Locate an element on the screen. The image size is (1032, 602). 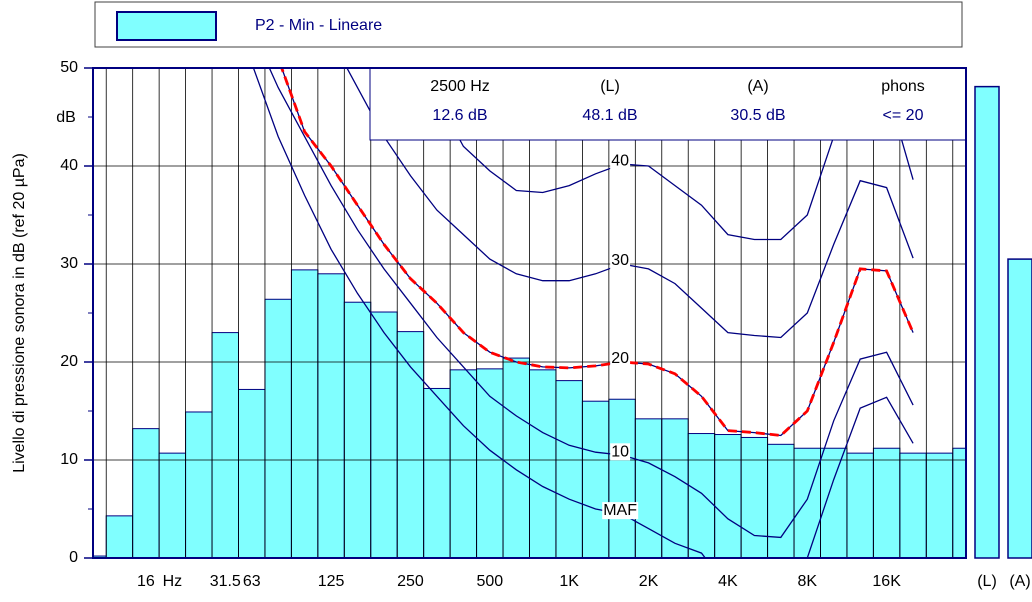
contour-label: 30 is located at coordinates (620, 260).